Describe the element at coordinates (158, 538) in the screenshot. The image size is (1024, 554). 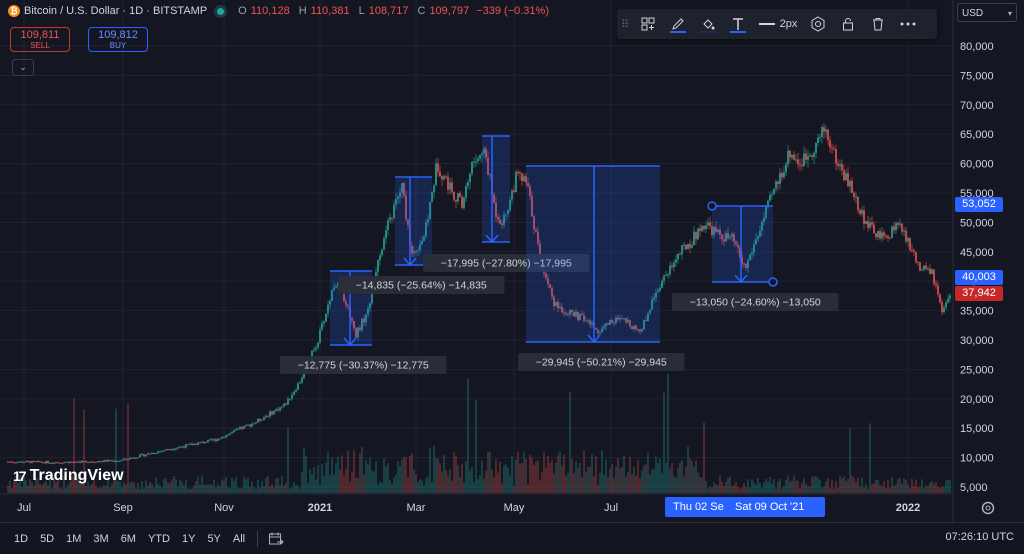
I see `range-ytd: YTD` at that location.